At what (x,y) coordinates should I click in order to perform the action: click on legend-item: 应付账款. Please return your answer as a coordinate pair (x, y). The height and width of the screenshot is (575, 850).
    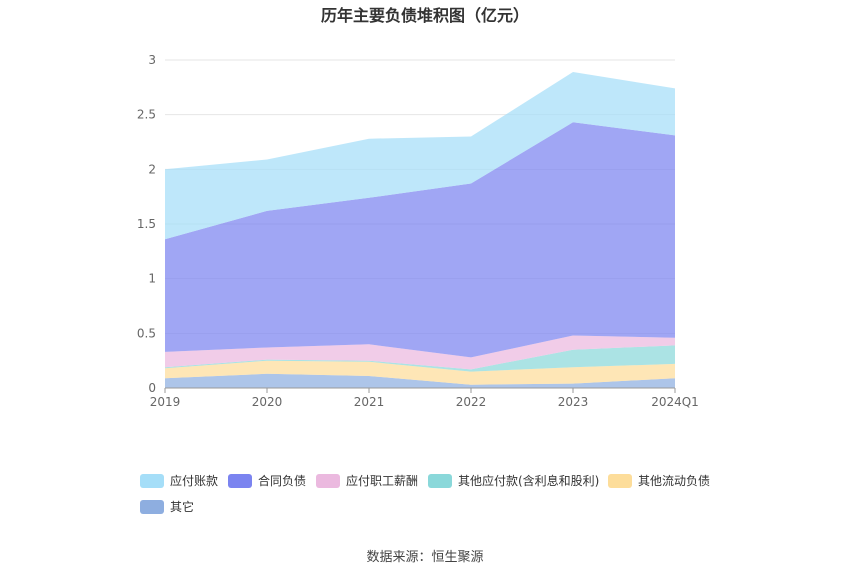
    Looking at the image, I should click on (179, 480).